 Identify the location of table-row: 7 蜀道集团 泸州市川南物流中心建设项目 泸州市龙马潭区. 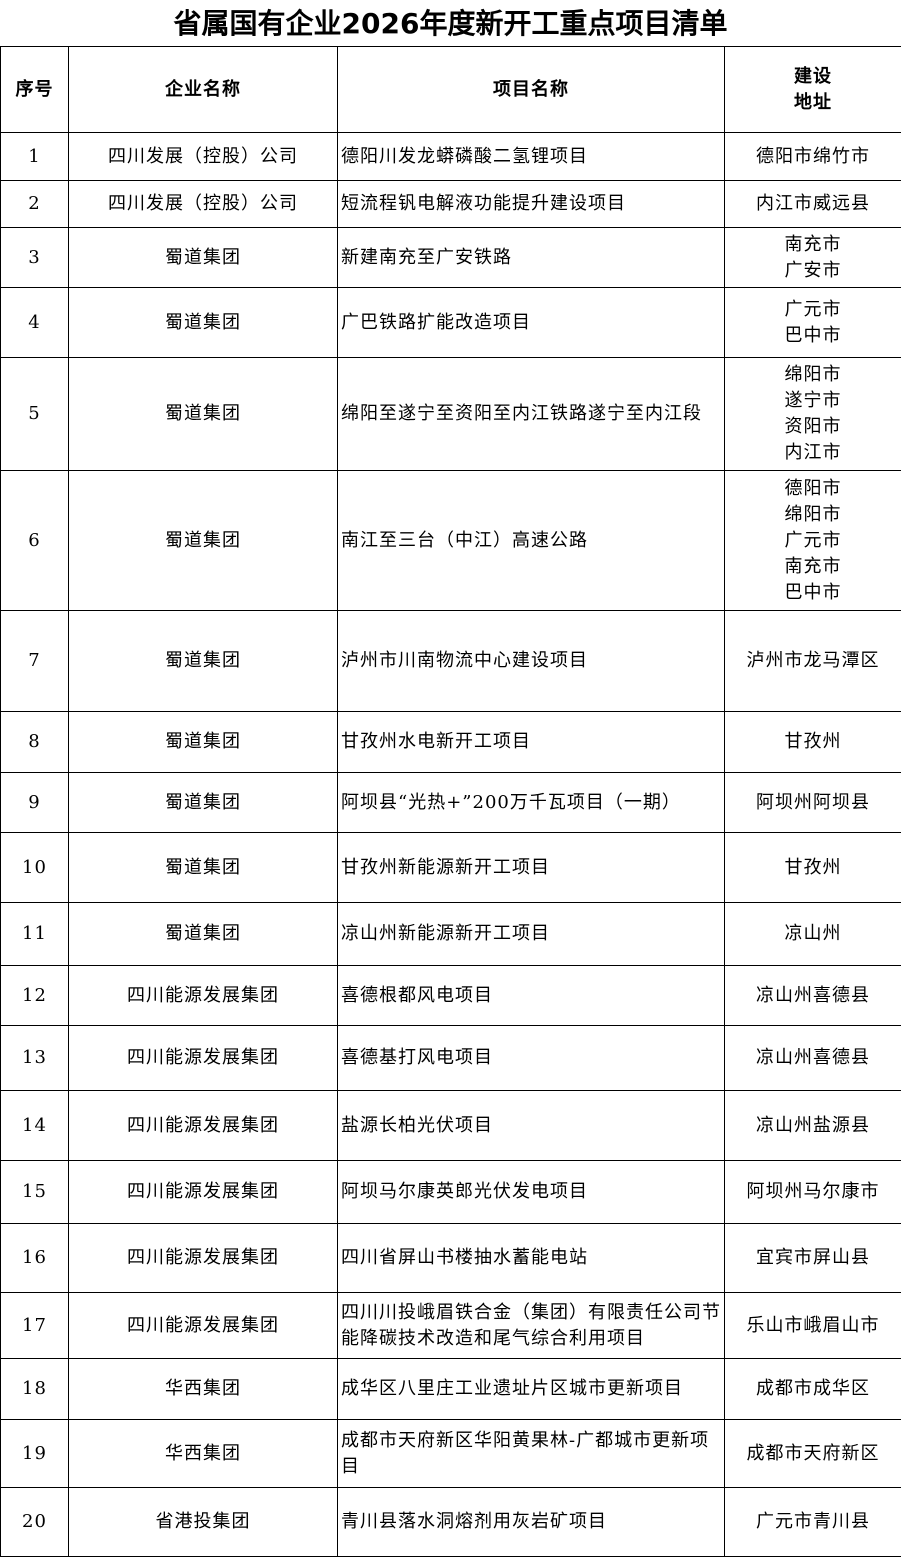
(450, 661).